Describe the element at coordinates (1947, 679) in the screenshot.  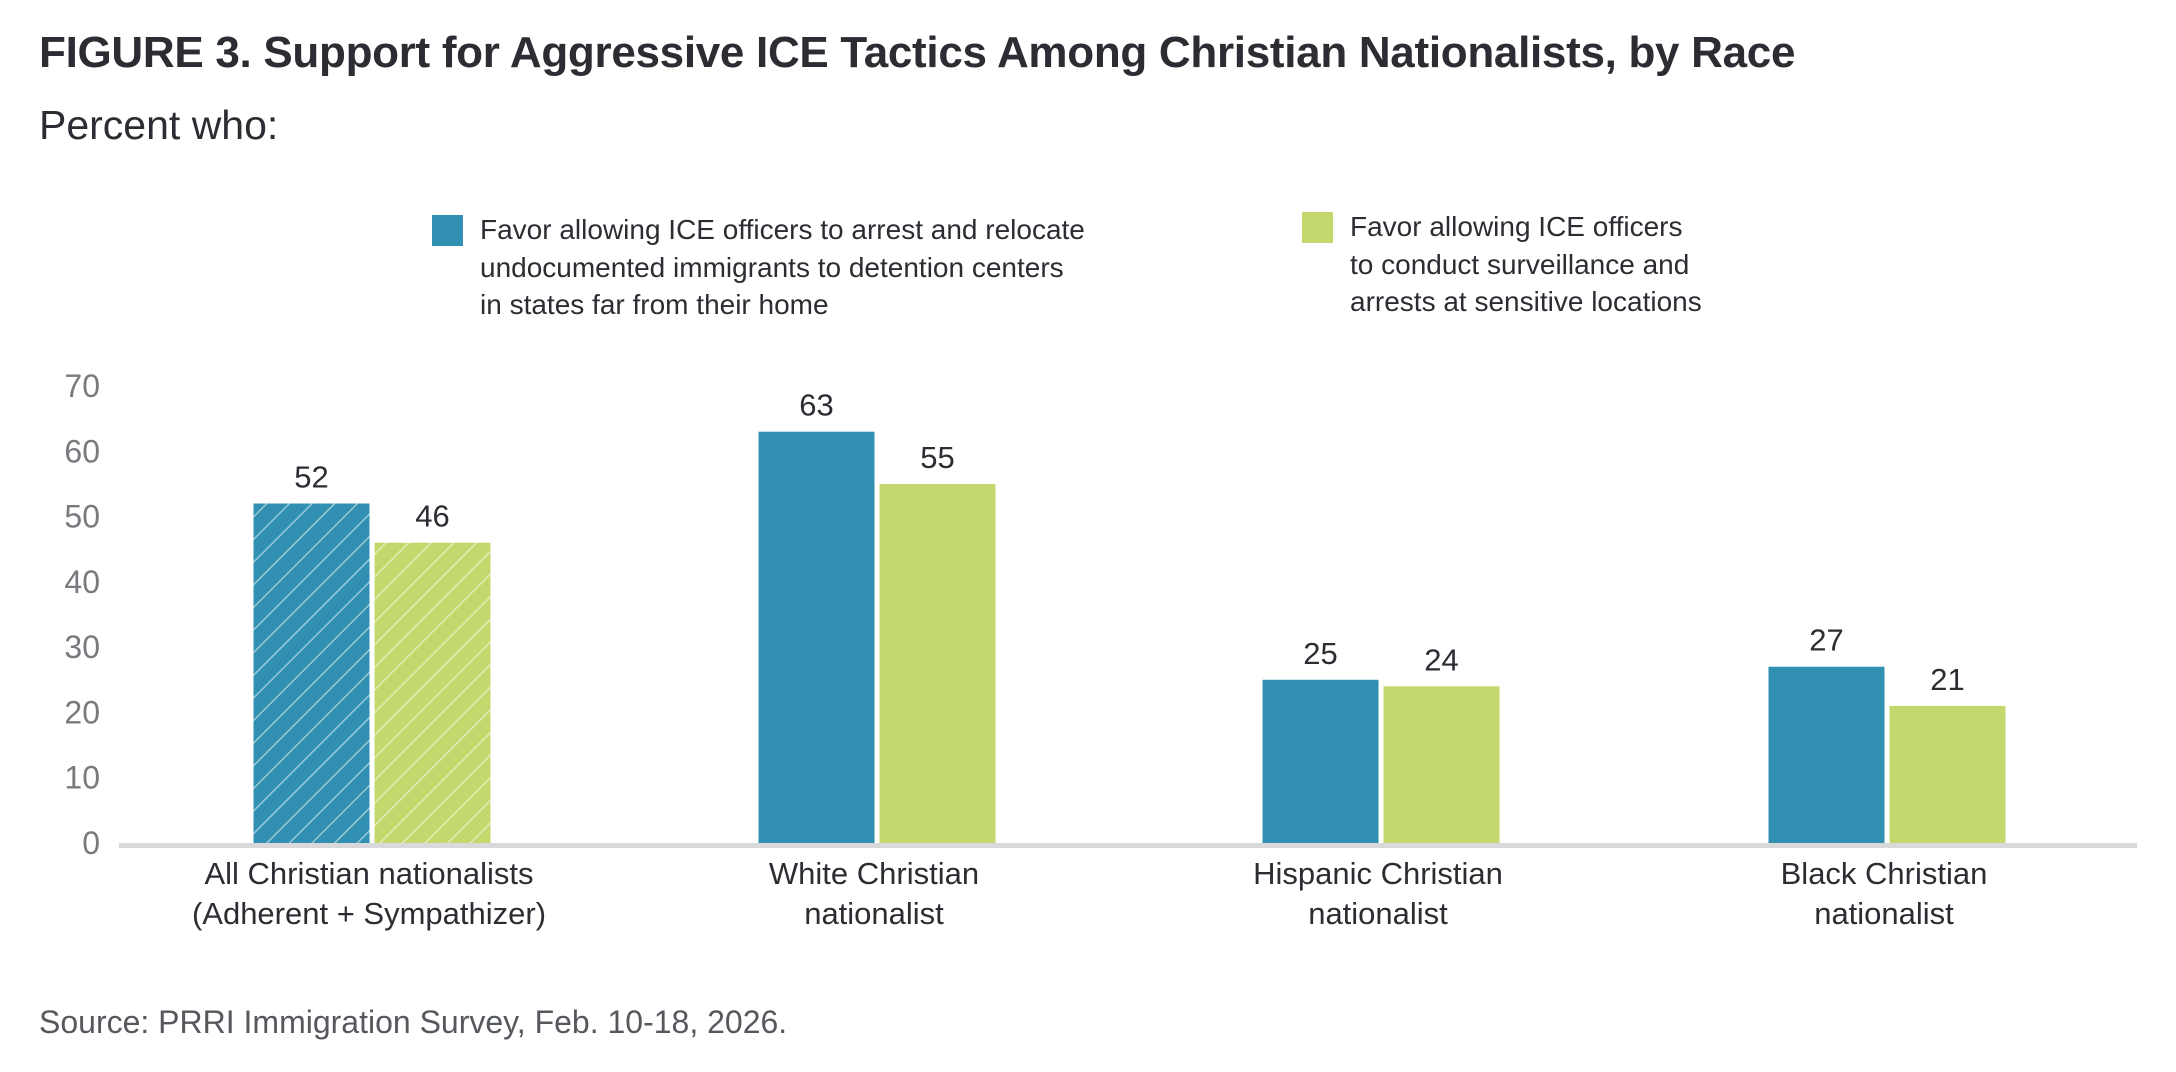
I see `data-label: 21` at that location.